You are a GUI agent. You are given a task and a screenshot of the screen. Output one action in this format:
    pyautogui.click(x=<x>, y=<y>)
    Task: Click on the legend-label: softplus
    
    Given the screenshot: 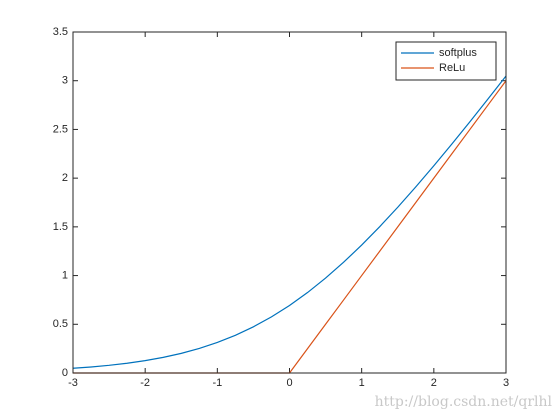 What is the action you would take?
    pyautogui.click(x=458, y=53)
    